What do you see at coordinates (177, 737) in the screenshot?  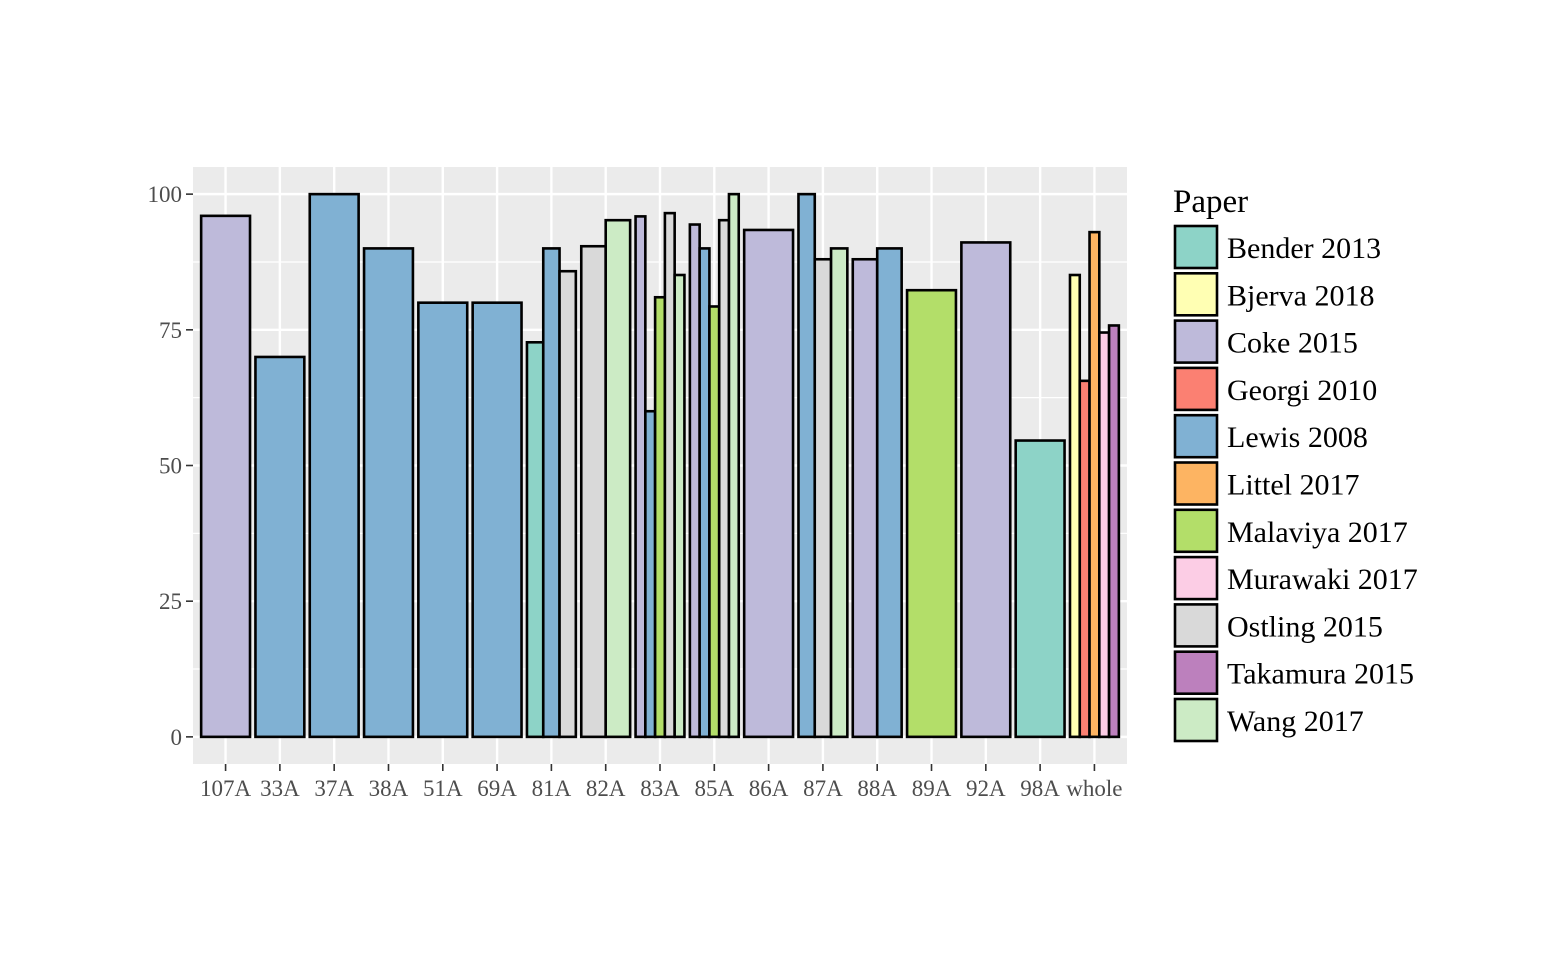 I see `y-tick-label: 0` at bounding box center [177, 737].